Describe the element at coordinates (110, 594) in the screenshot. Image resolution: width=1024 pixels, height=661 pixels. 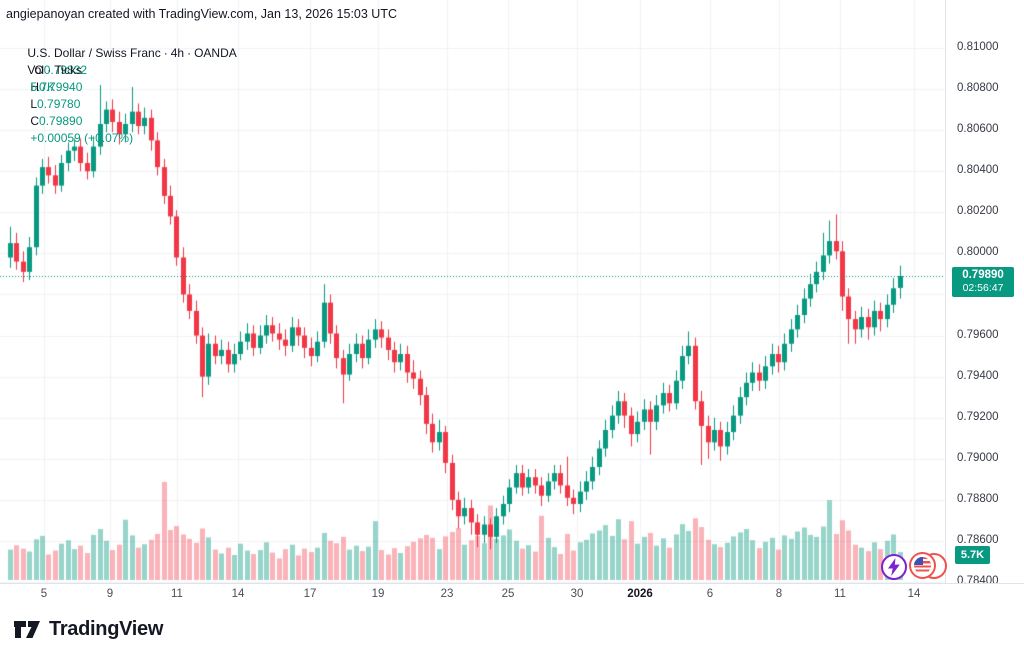
I see `time-axis-label: 9` at that location.